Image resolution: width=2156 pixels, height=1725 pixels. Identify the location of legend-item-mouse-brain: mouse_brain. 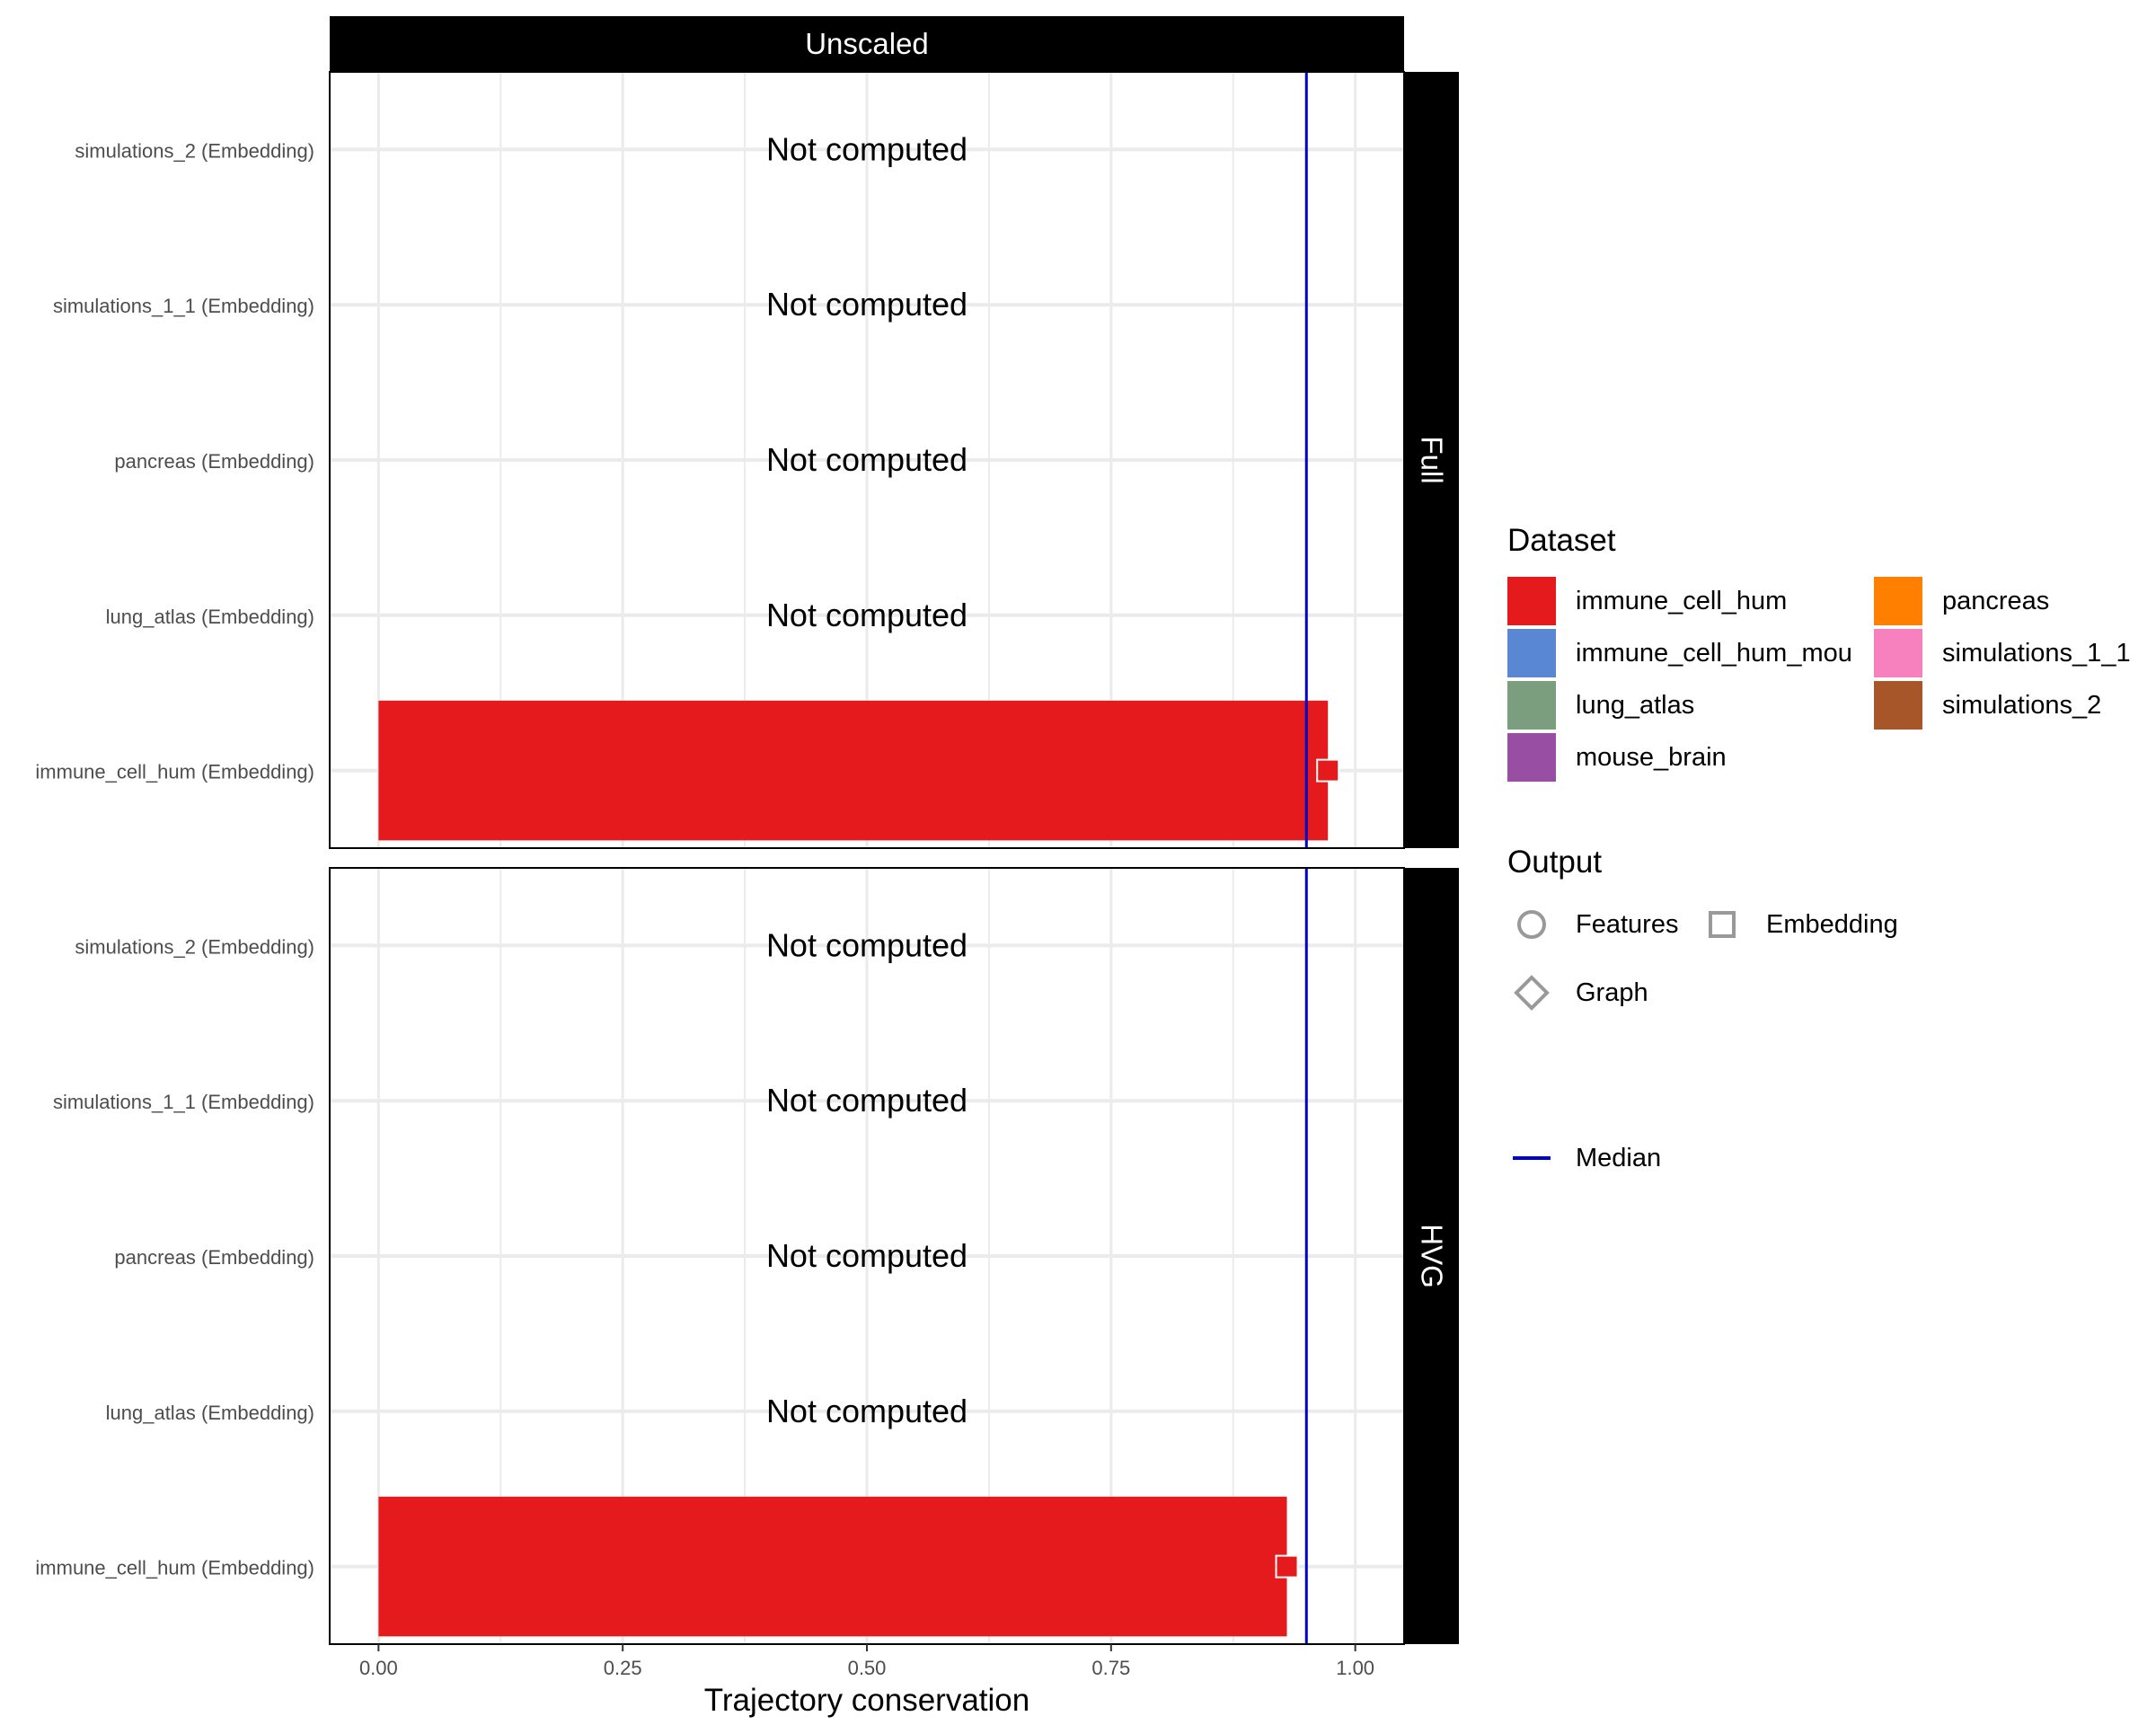
(1617, 757).